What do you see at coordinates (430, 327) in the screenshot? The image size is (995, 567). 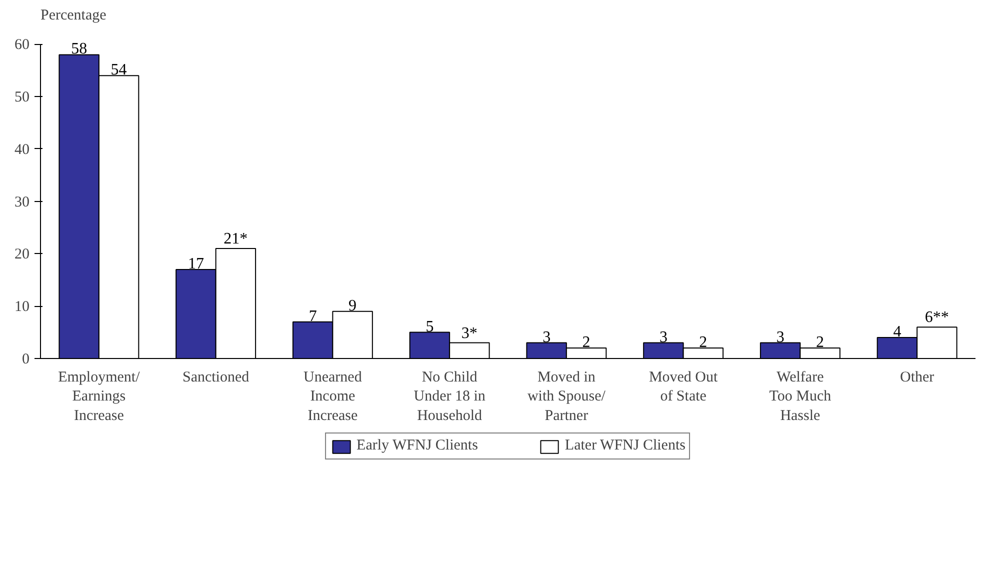 I see `data-label: 5` at bounding box center [430, 327].